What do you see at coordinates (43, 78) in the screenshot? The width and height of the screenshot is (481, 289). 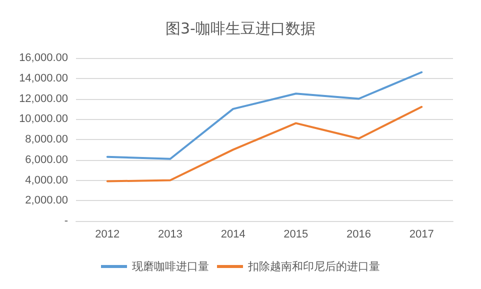 I see `y-tick-label: 14,000.00` at bounding box center [43, 78].